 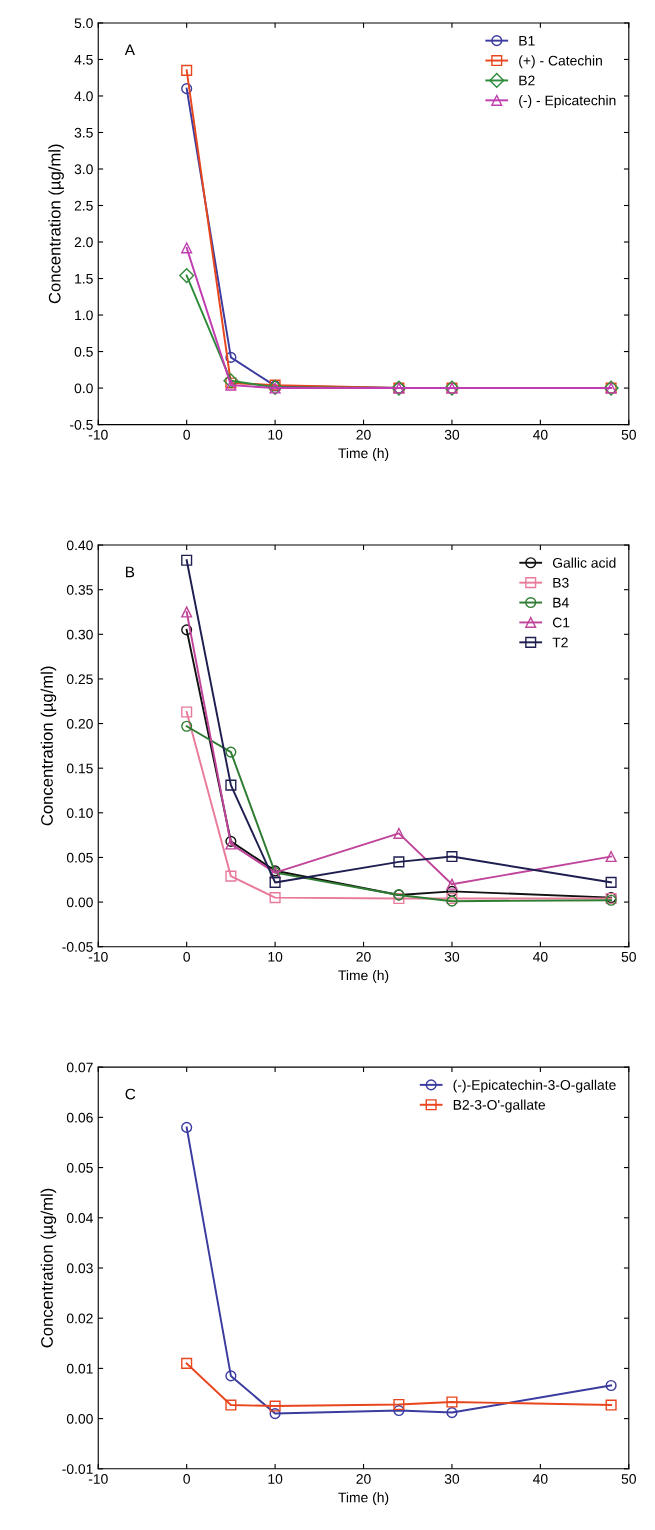 What do you see at coordinates (77, 1469) in the screenshot?
I see `y-tick-label: -0.01` at bounding box center [77, 1469].